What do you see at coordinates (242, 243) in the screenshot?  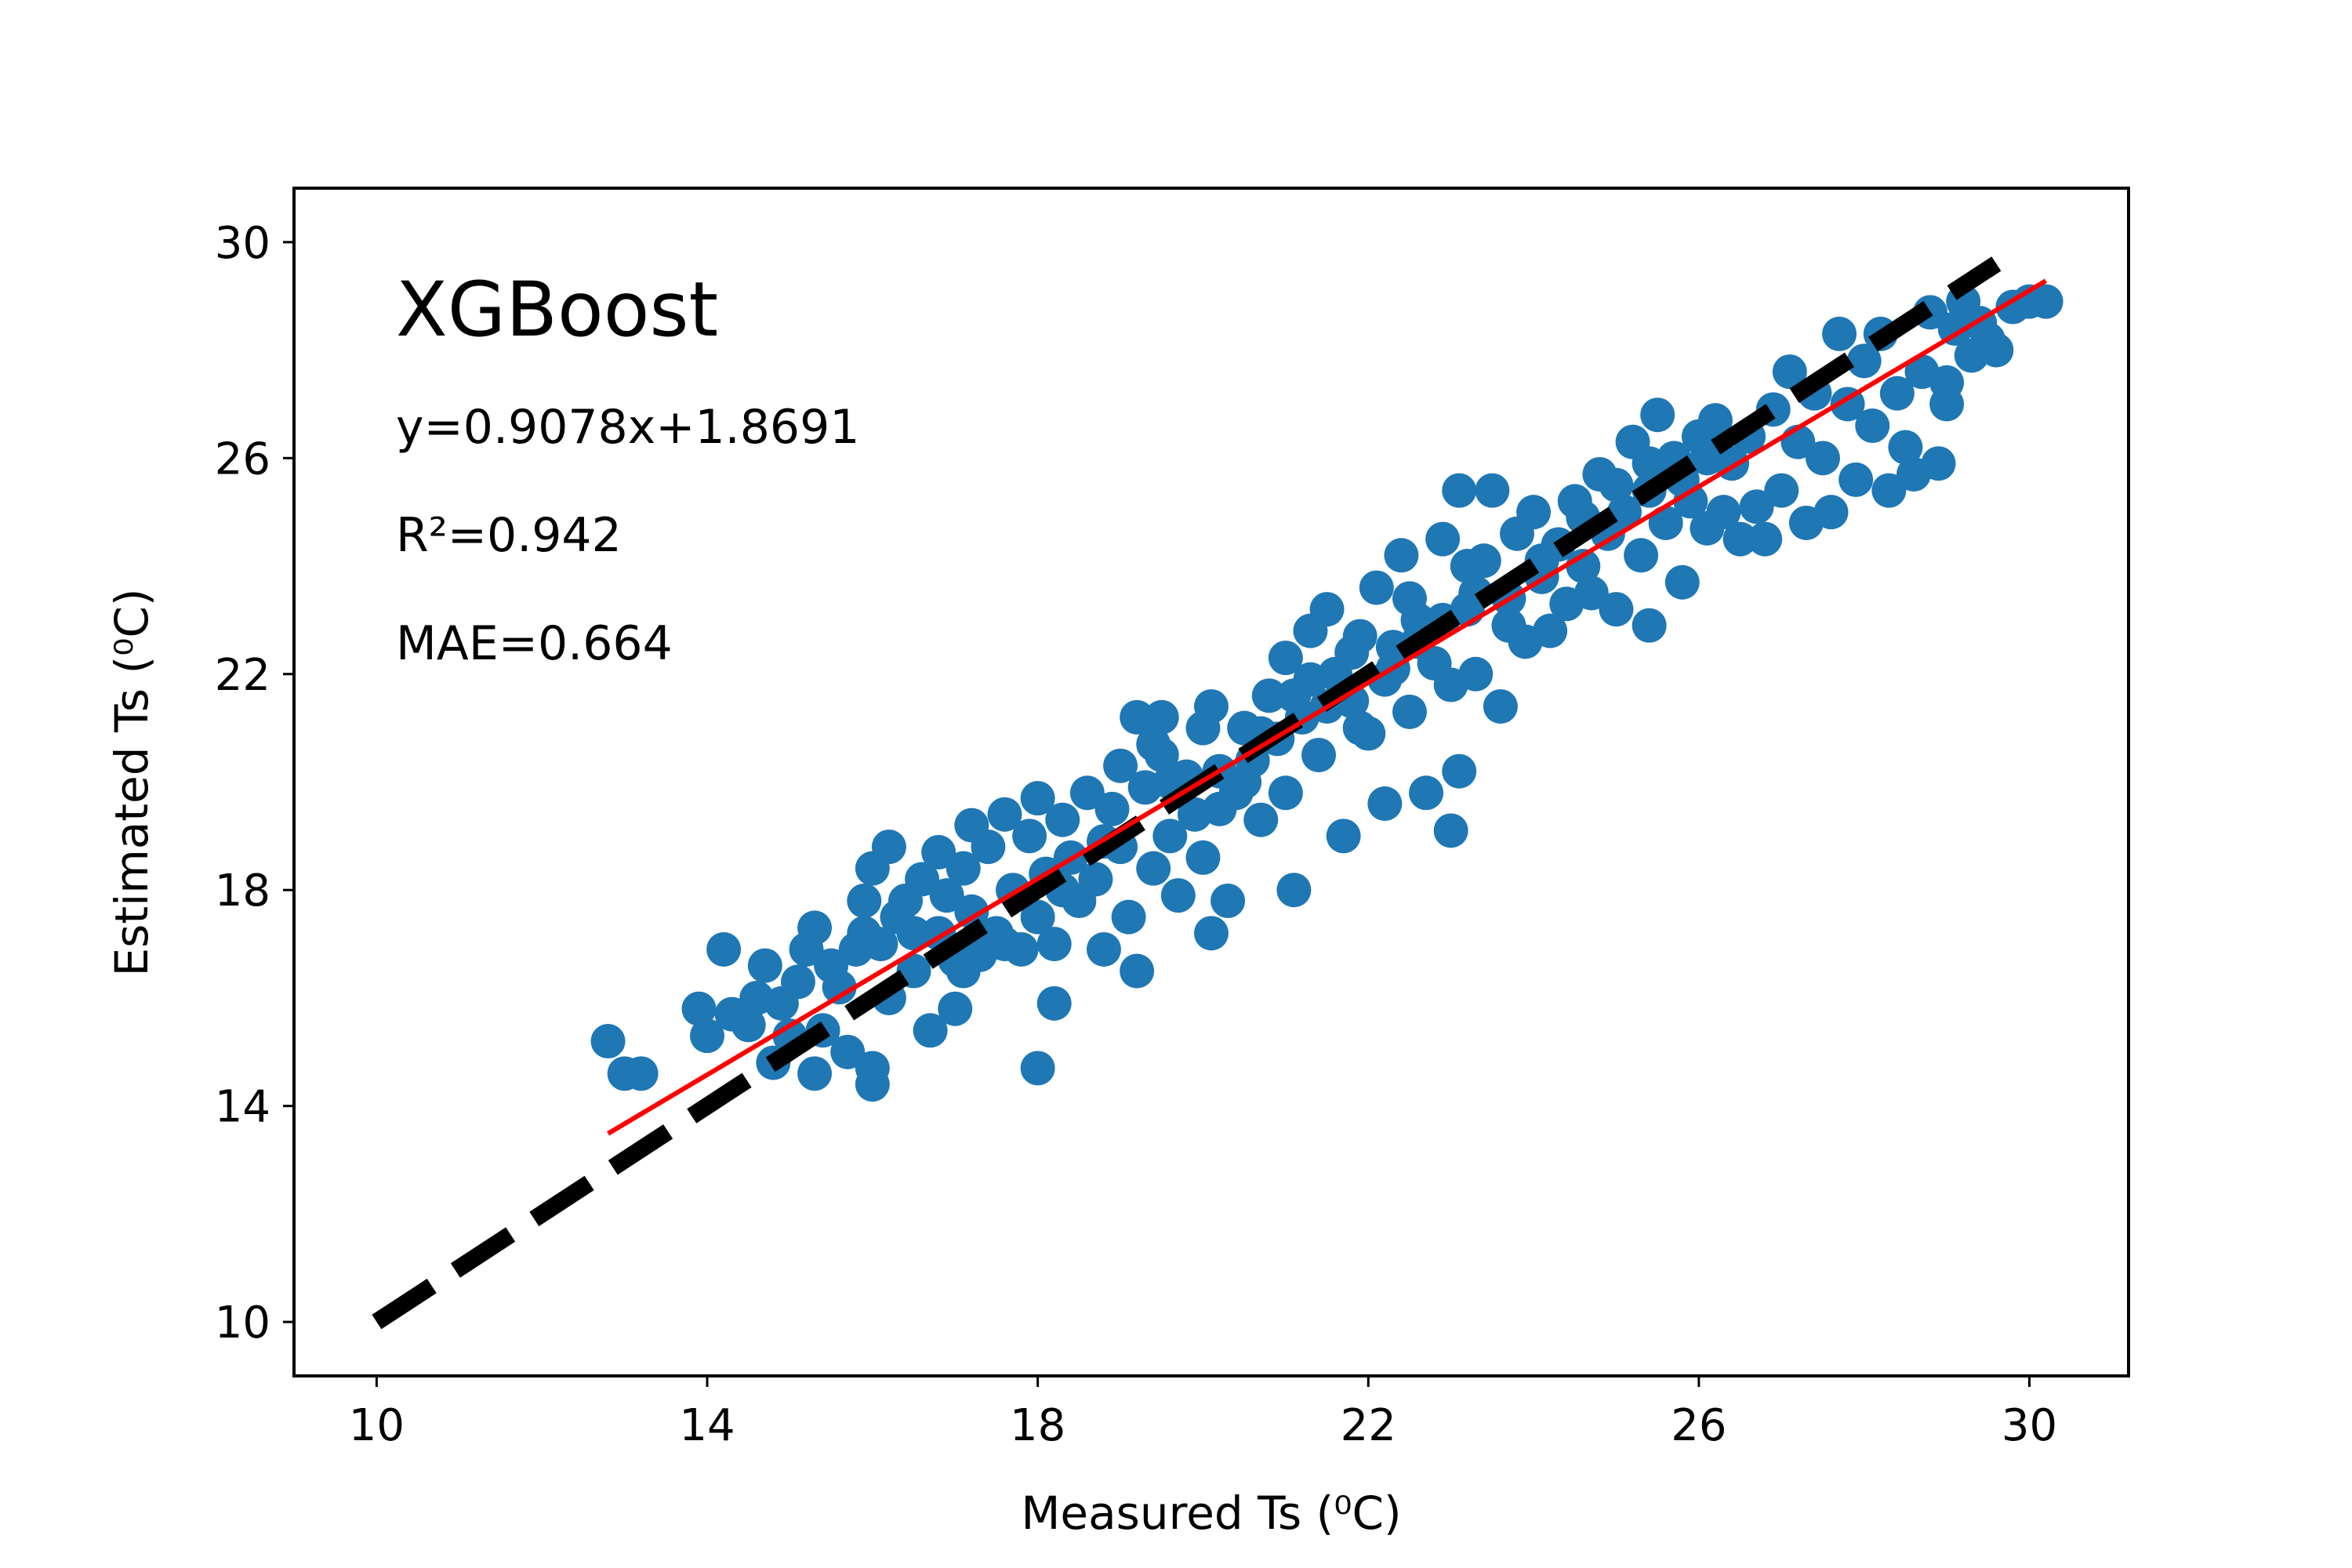 I see `y-tick-label: 30` at bounding box center [242, 243].